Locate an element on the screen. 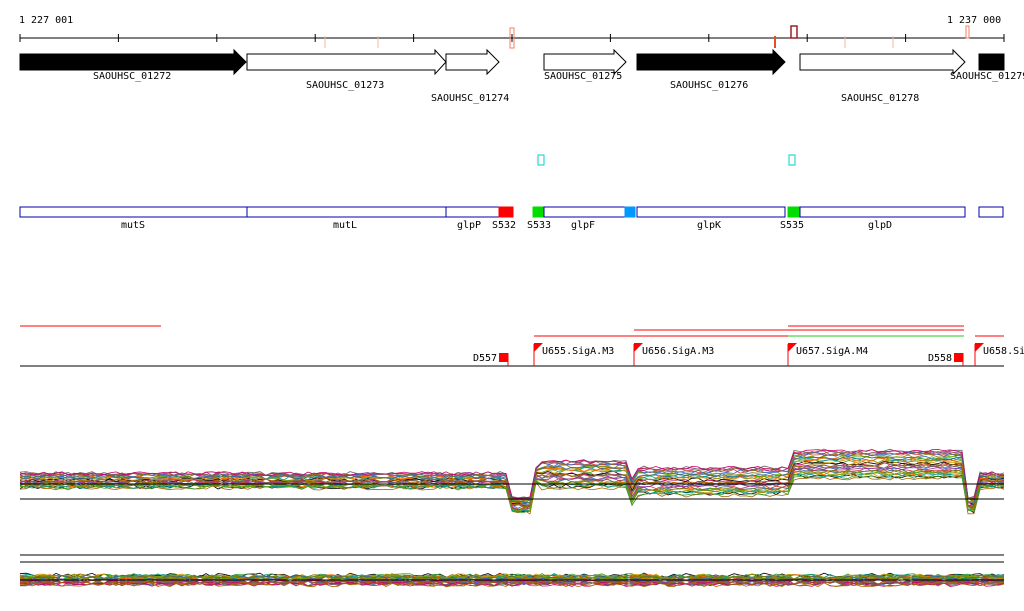  segment-mutS is located at coordinates (133, 212).